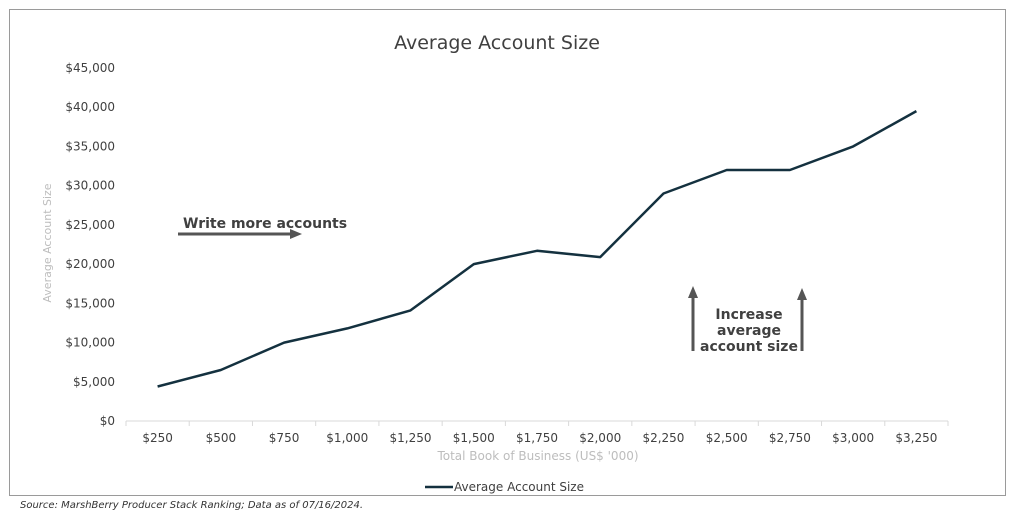  What do you see at coordinates (94, 382) in the screenshot?
I see `y-tick-label: $5,000` at bounding box center [94, 382].